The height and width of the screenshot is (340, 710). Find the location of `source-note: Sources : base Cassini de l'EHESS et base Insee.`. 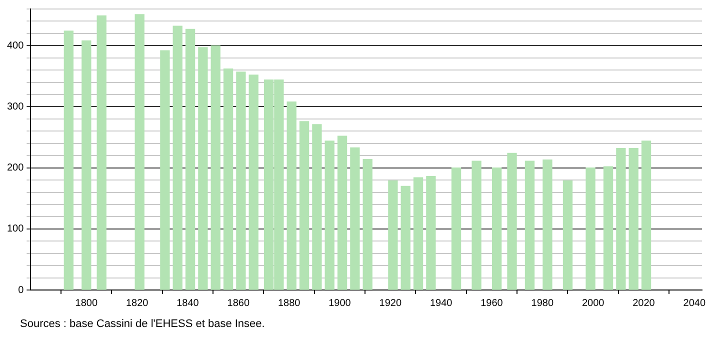

source-note: Sources : base Cassini de l'EHESS et base Insee. is located at coordinates (142, 324).